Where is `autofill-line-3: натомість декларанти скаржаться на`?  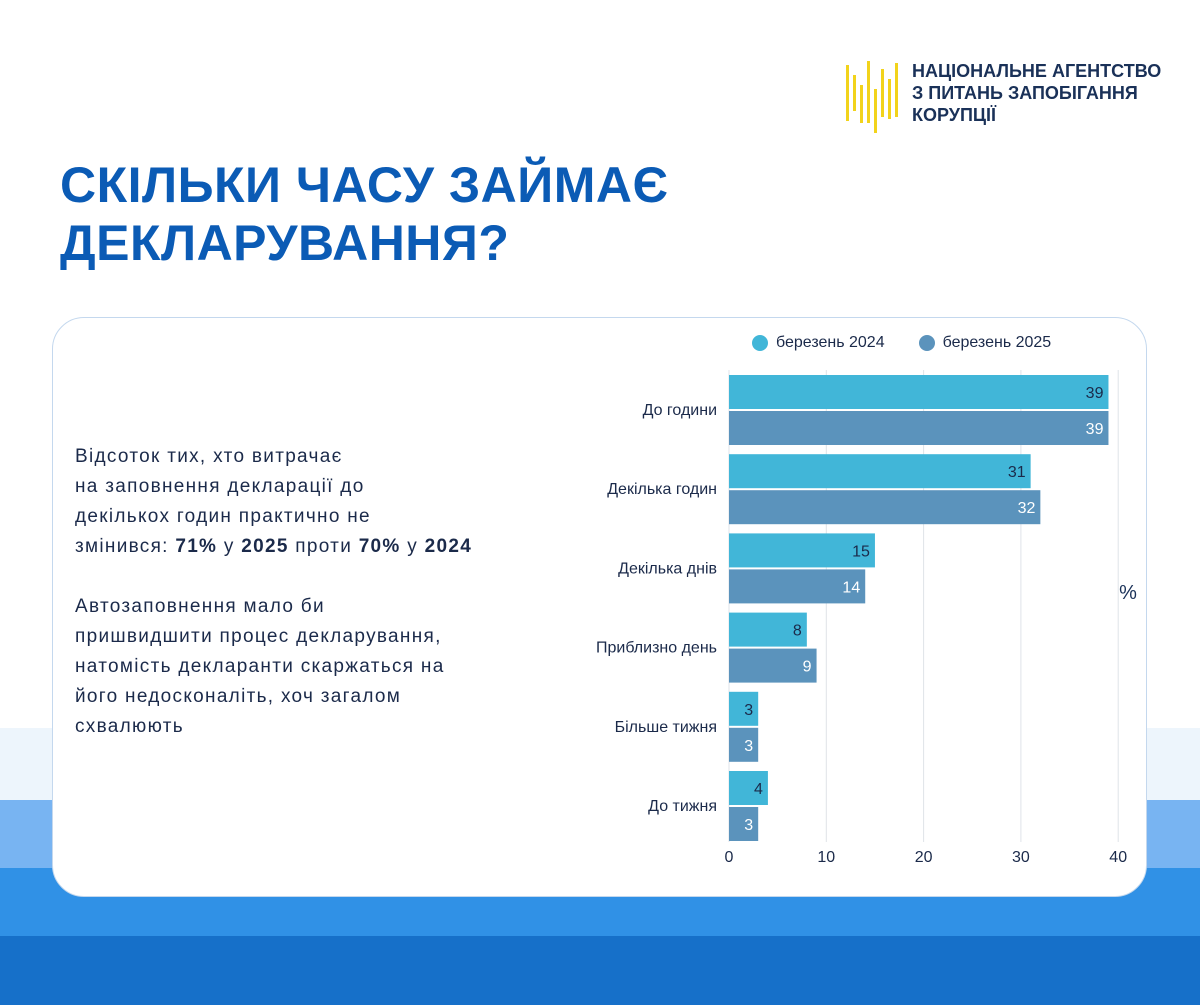
autofill-line-3: натомість декларанти скаржаться на is located at coordinates (260, 666).